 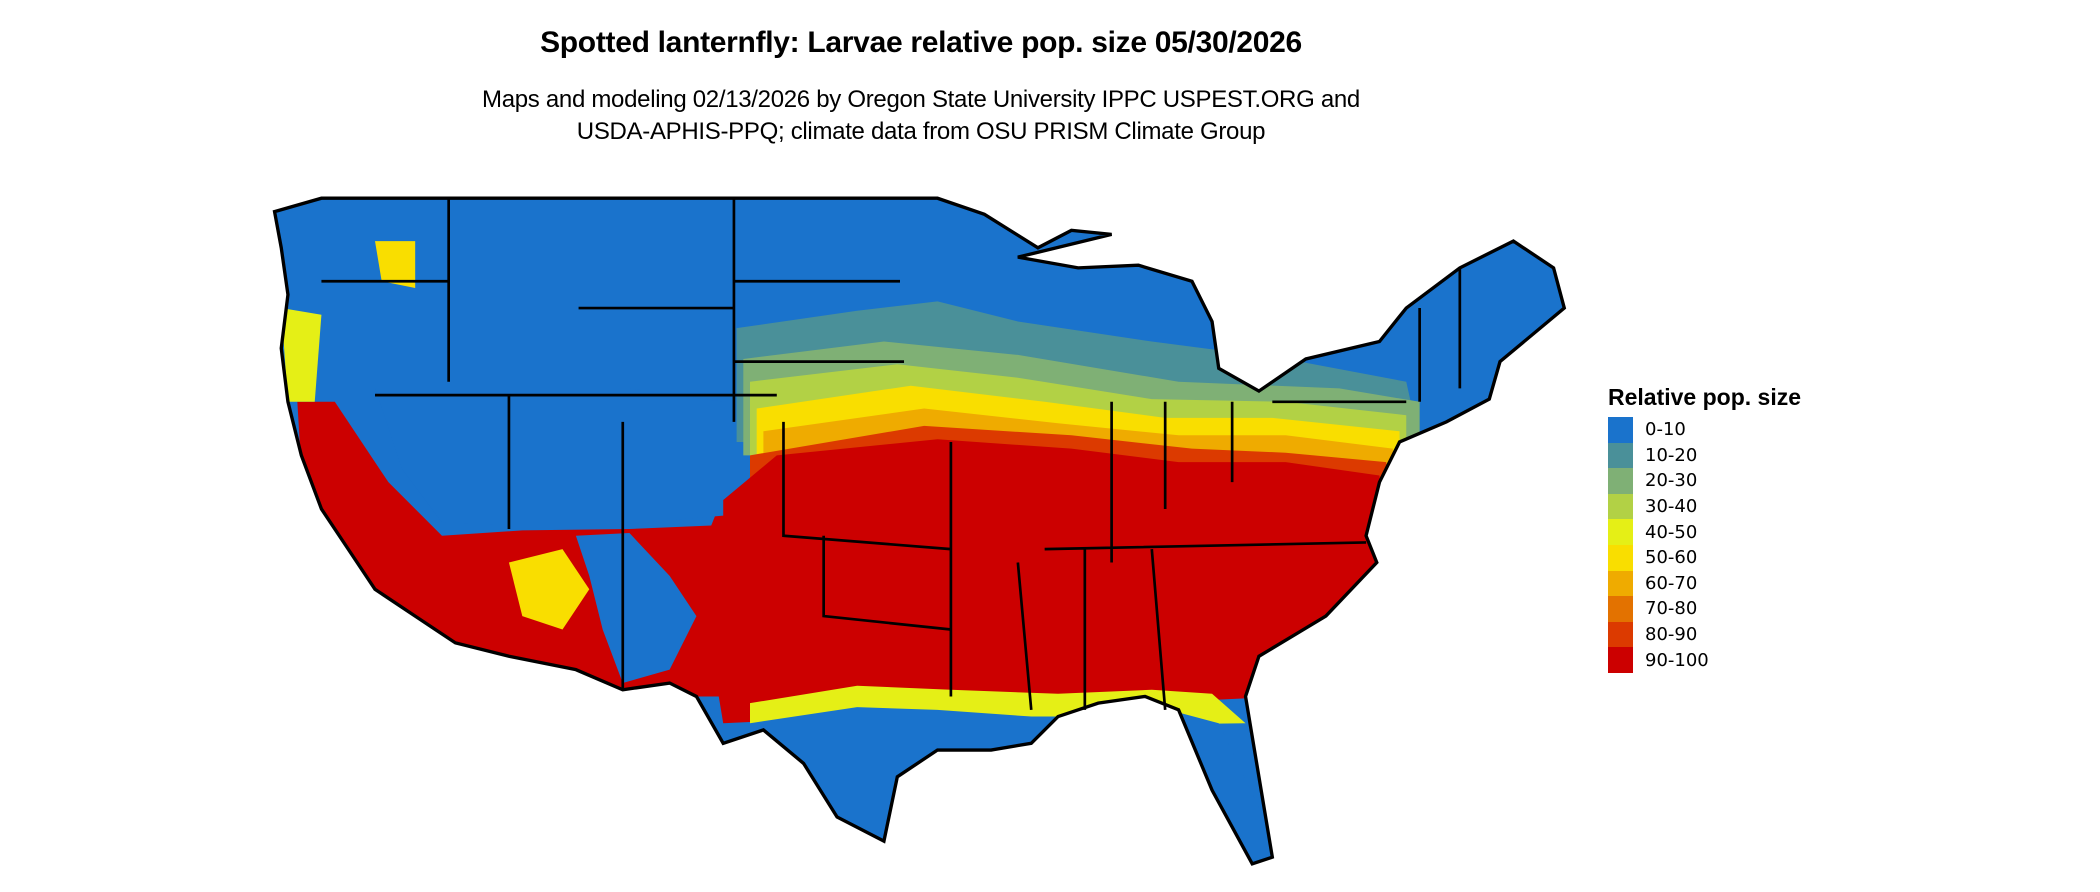 I want to click on legend-label: 0-10, so click(x=1665, y=430).